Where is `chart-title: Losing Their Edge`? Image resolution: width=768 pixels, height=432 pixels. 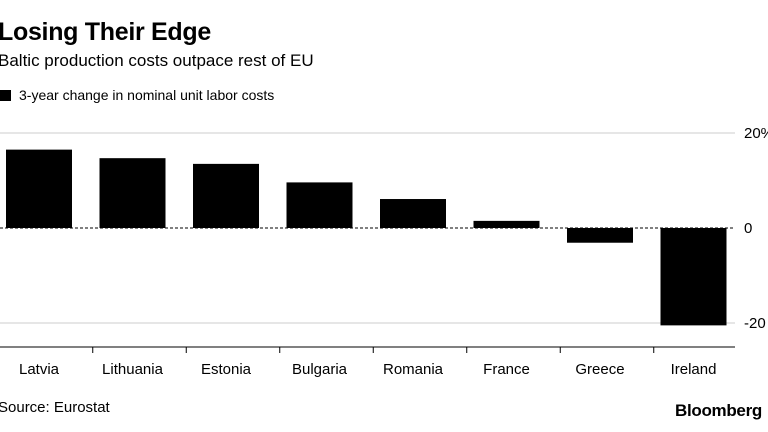
chart-title: Losing Their Edge is located at coordinates (105, 32).